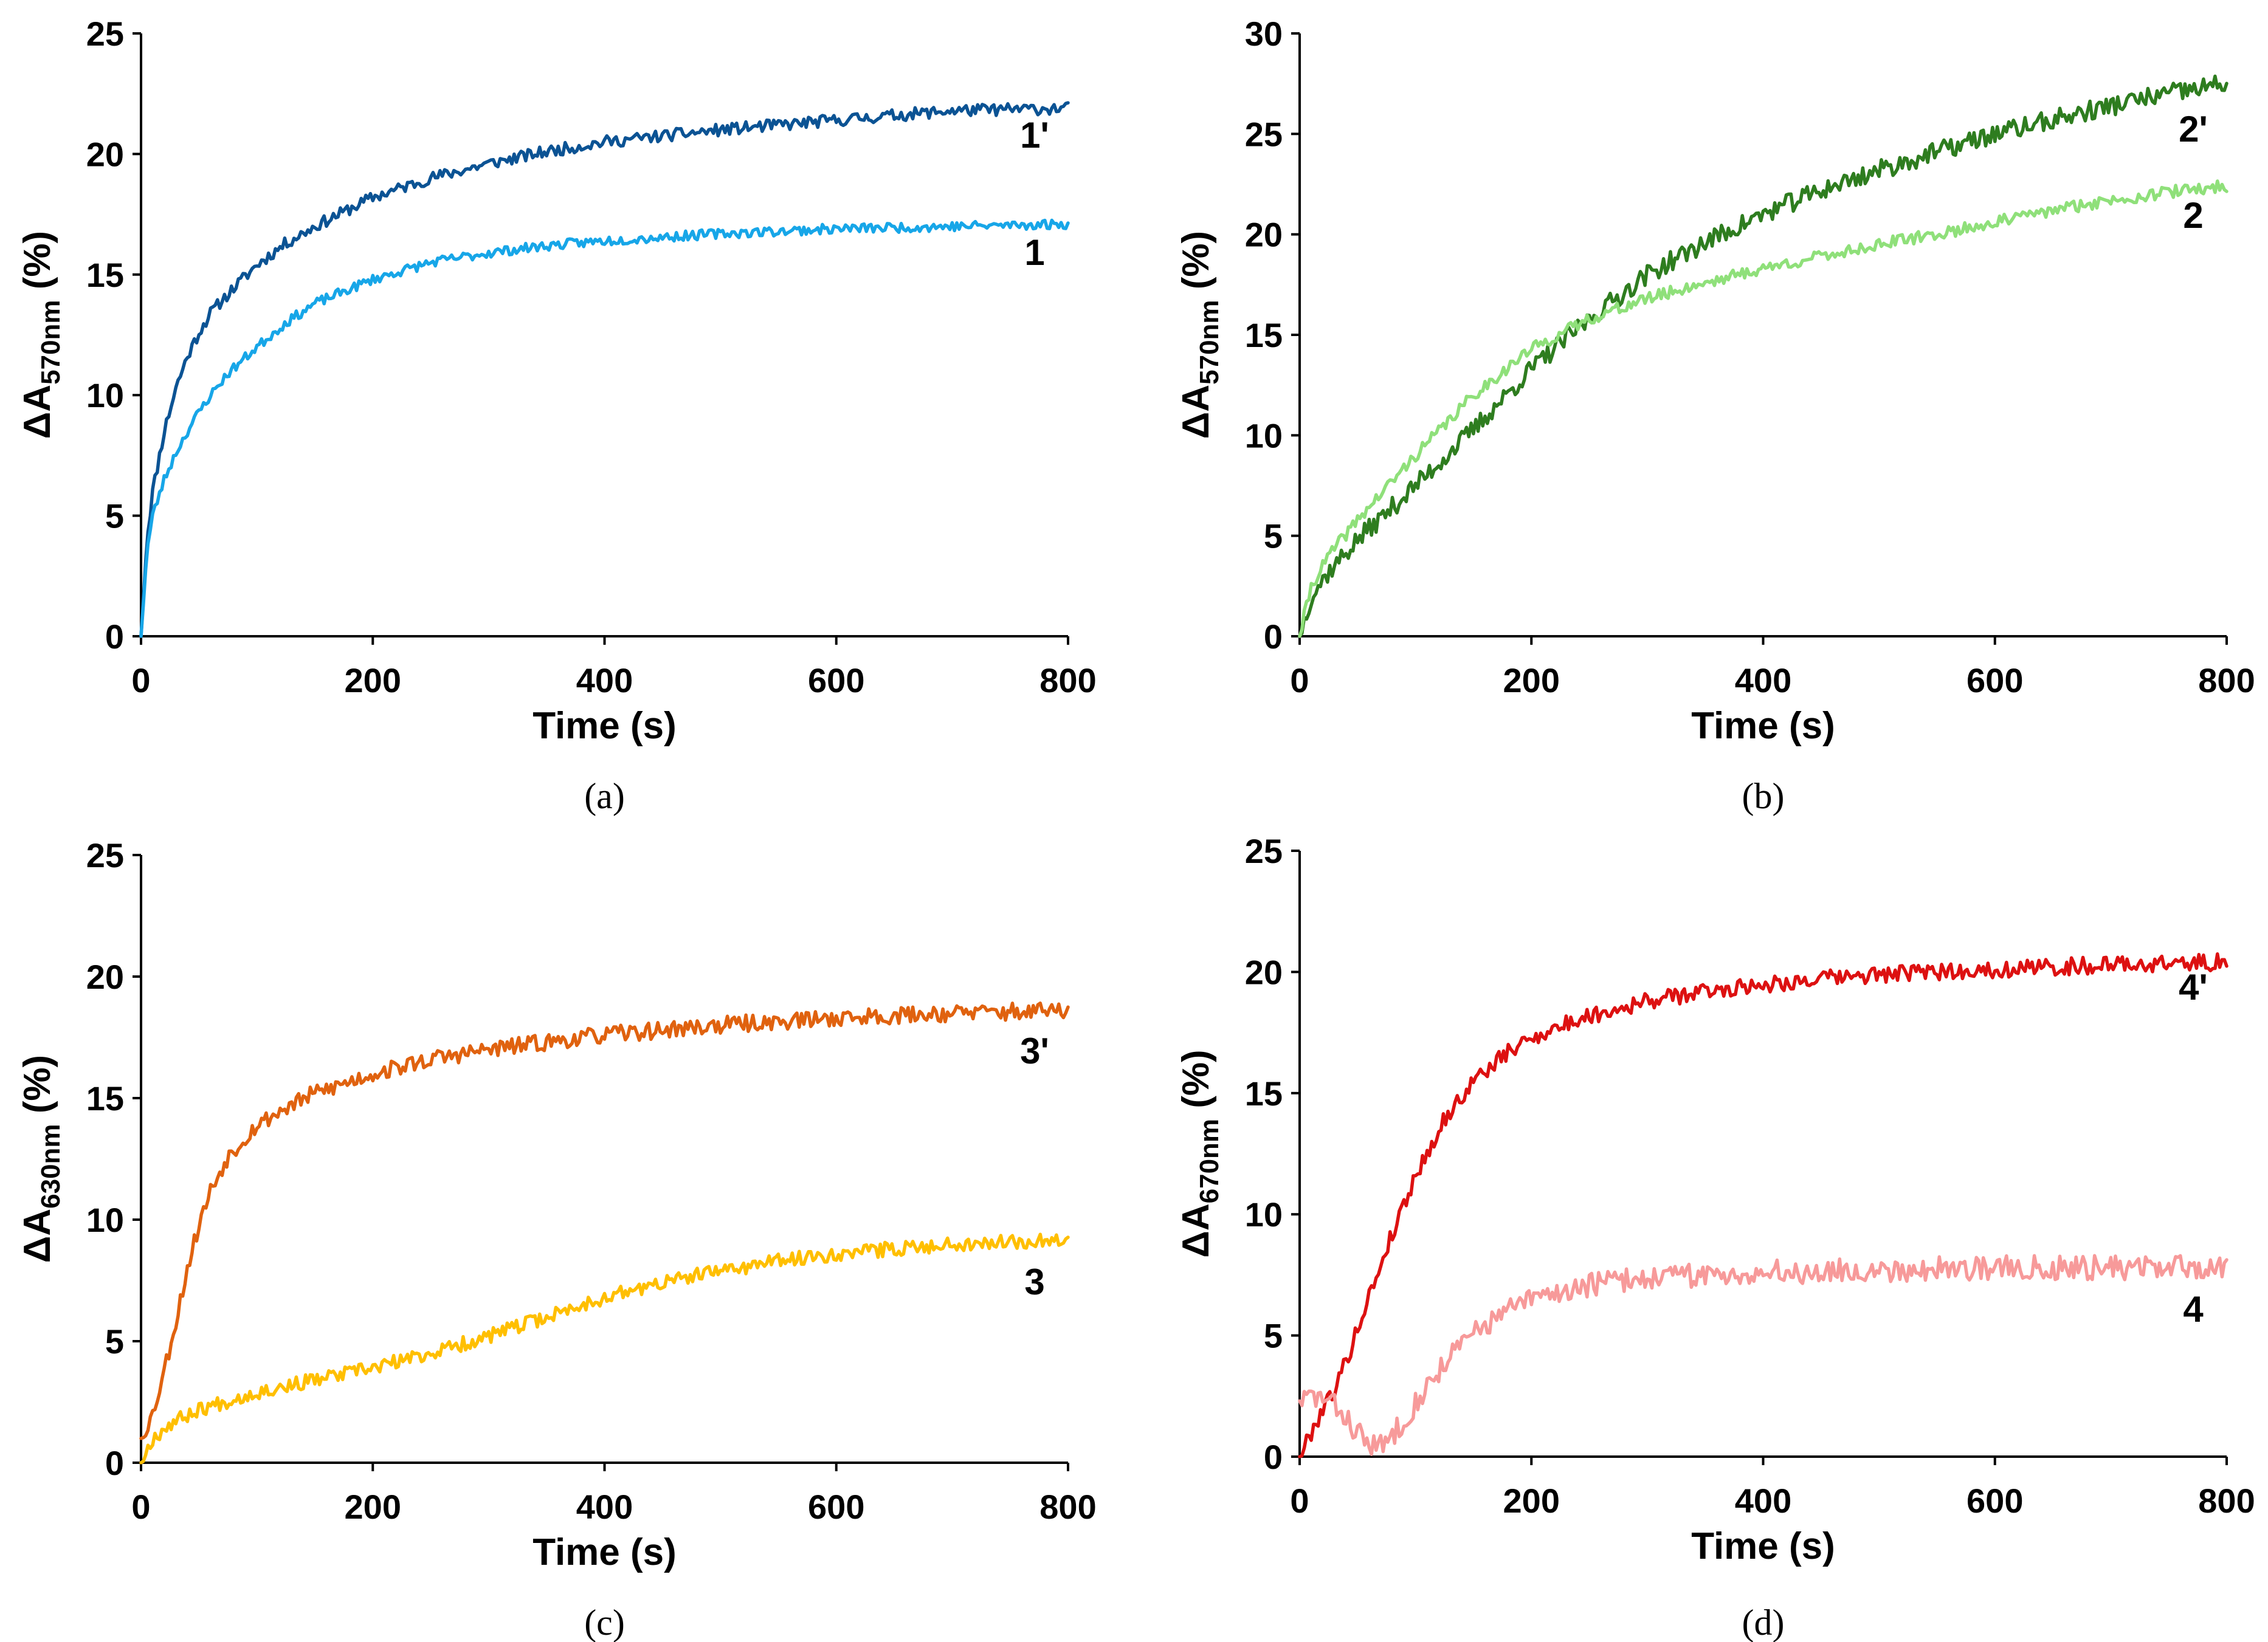 Image resolution: width=2268 pixels, height=1642 pixels. What do you see at coordinates (41, 1159) in the screenshot?
I see `y-axis-label: ΔA630nm (%)` at bounding box center [41, 1159].